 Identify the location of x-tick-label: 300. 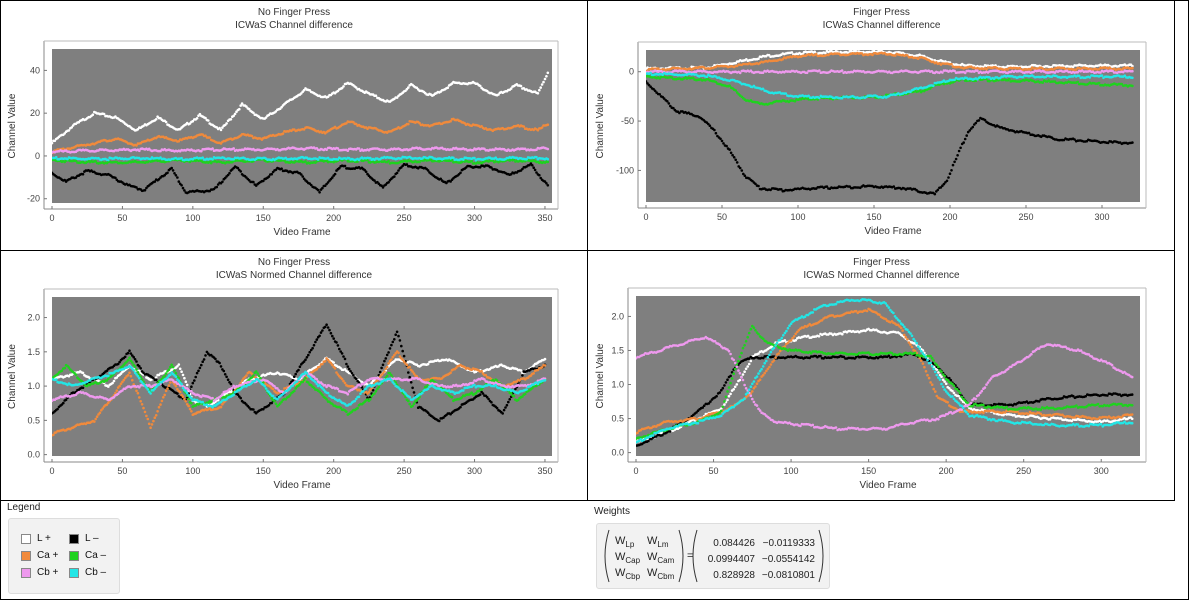
(474, 218).